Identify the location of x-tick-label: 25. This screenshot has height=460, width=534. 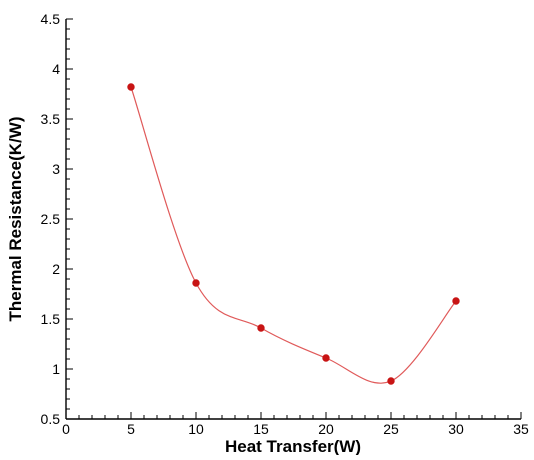
(391, 429).